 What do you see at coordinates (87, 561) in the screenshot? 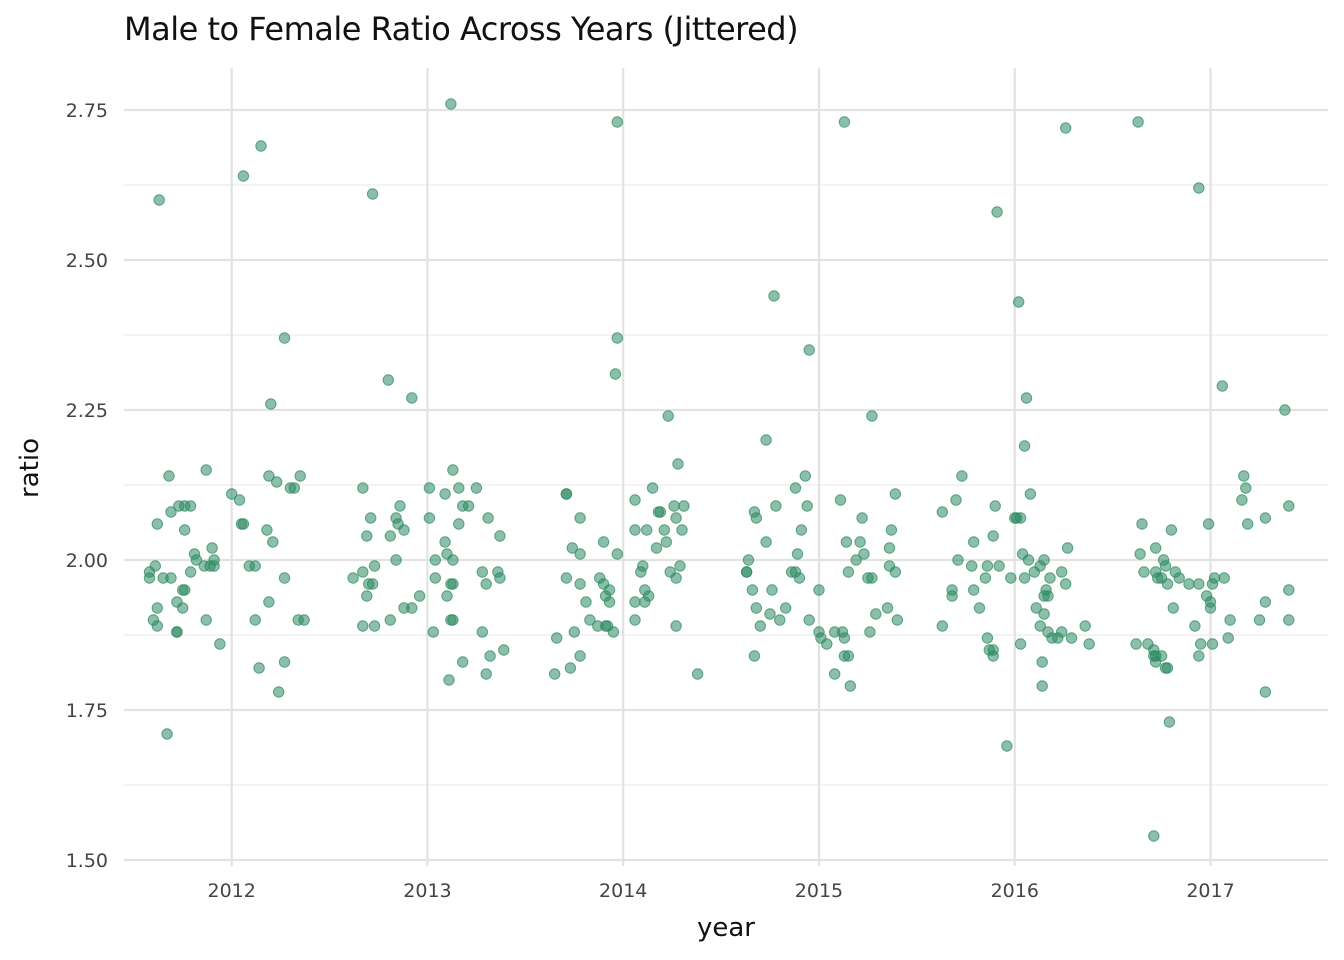
I see `y-tick-label: 2.00` at bounding box center [87, 561].